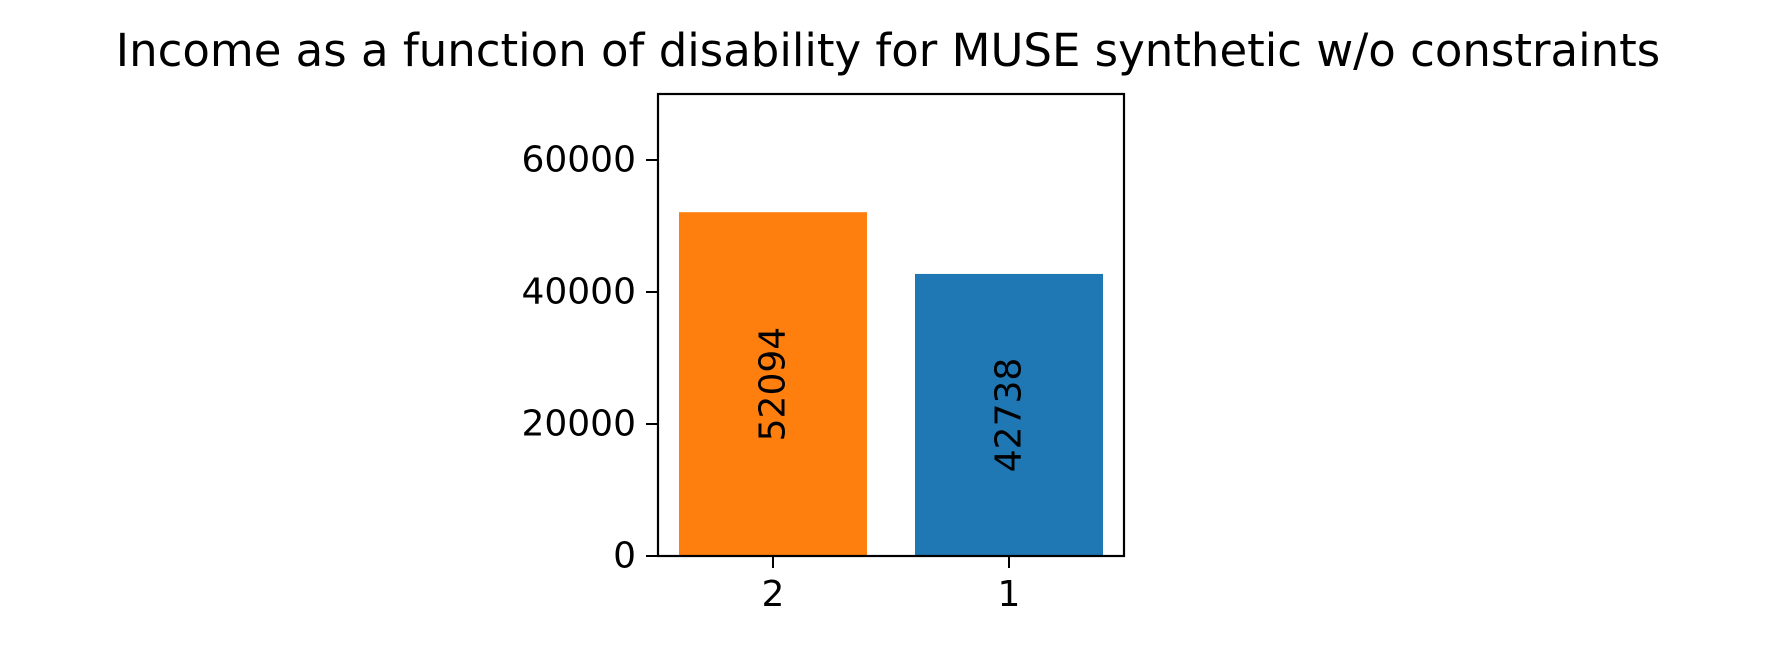  Describe the element at coordinates (1009, 594) in the screenshot. I see `x-tick-label: 1` at that location.